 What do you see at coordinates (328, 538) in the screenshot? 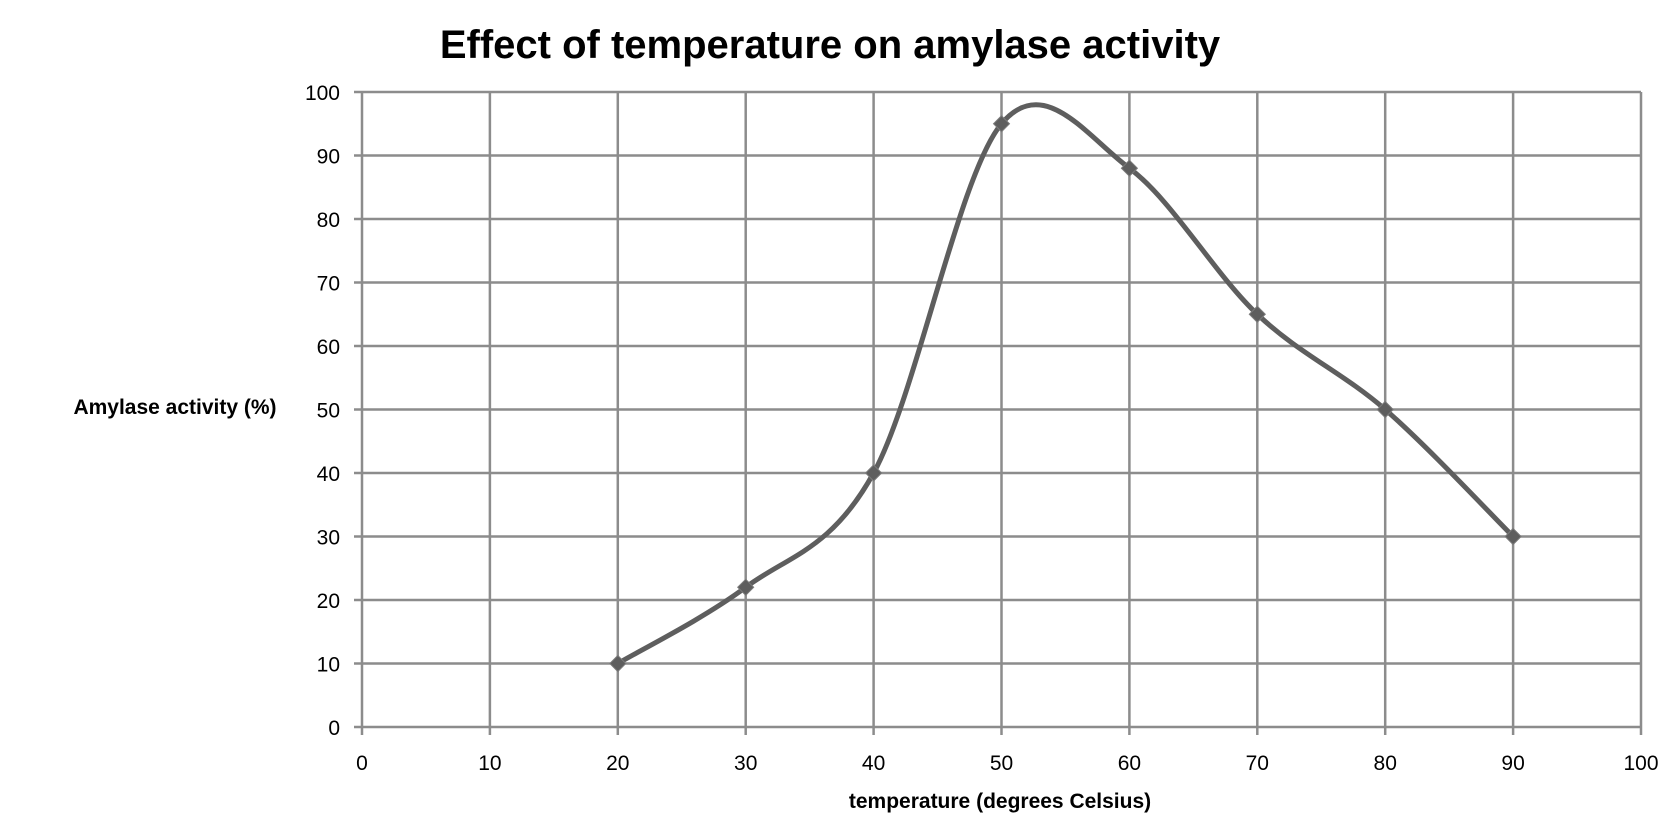
I see `y-tick-label-30: 30` at bounding box center [328, 538].